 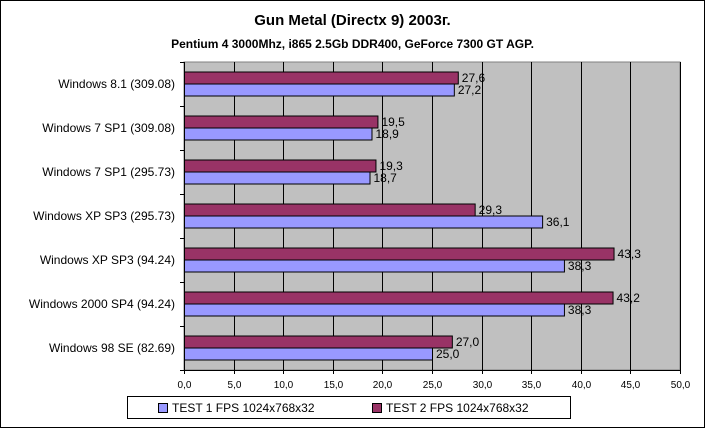 I want to click on x-tick-label: 40,0, so click(x=582, y=385).